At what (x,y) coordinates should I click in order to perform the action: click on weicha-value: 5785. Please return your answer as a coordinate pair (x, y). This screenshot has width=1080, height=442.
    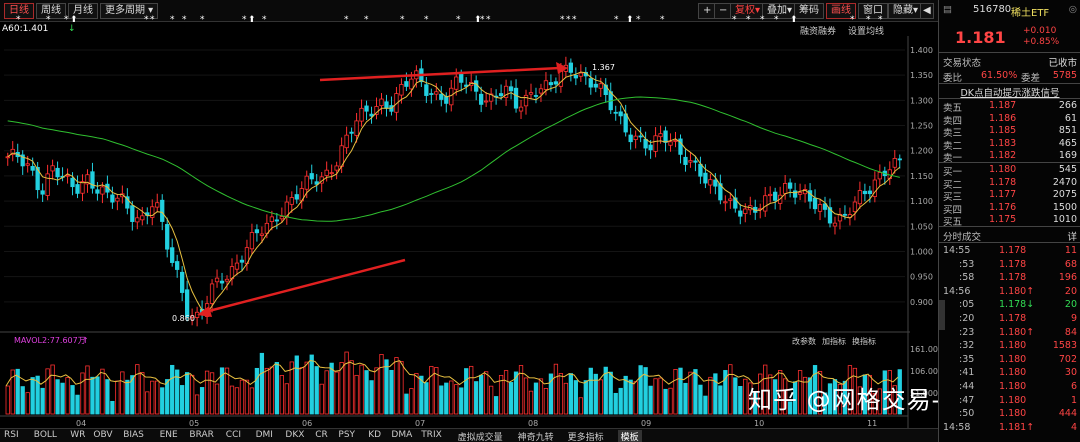
    Looking at the image, I should click on (1064, 75).